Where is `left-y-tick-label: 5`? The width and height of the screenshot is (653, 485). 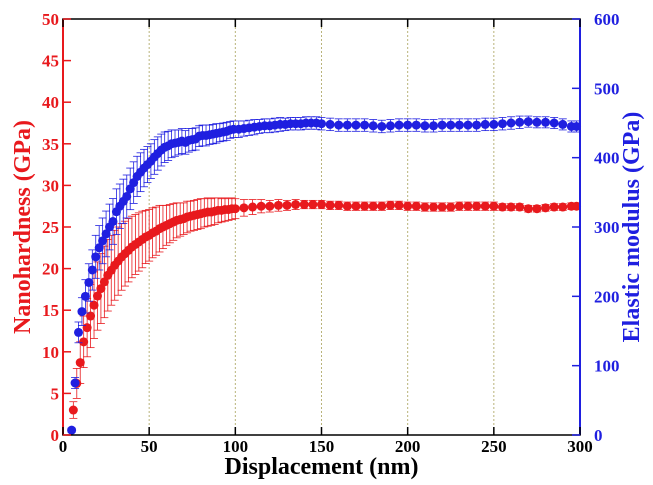
left-y-tick-label: 5 is located at coordinates (55, 393).